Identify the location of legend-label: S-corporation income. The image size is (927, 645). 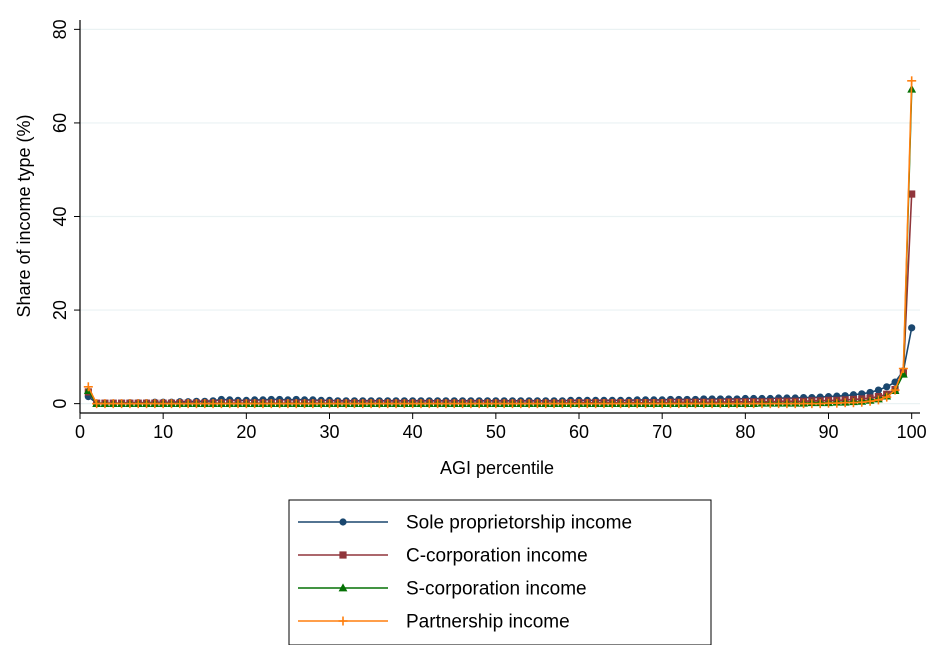
(496, 589).